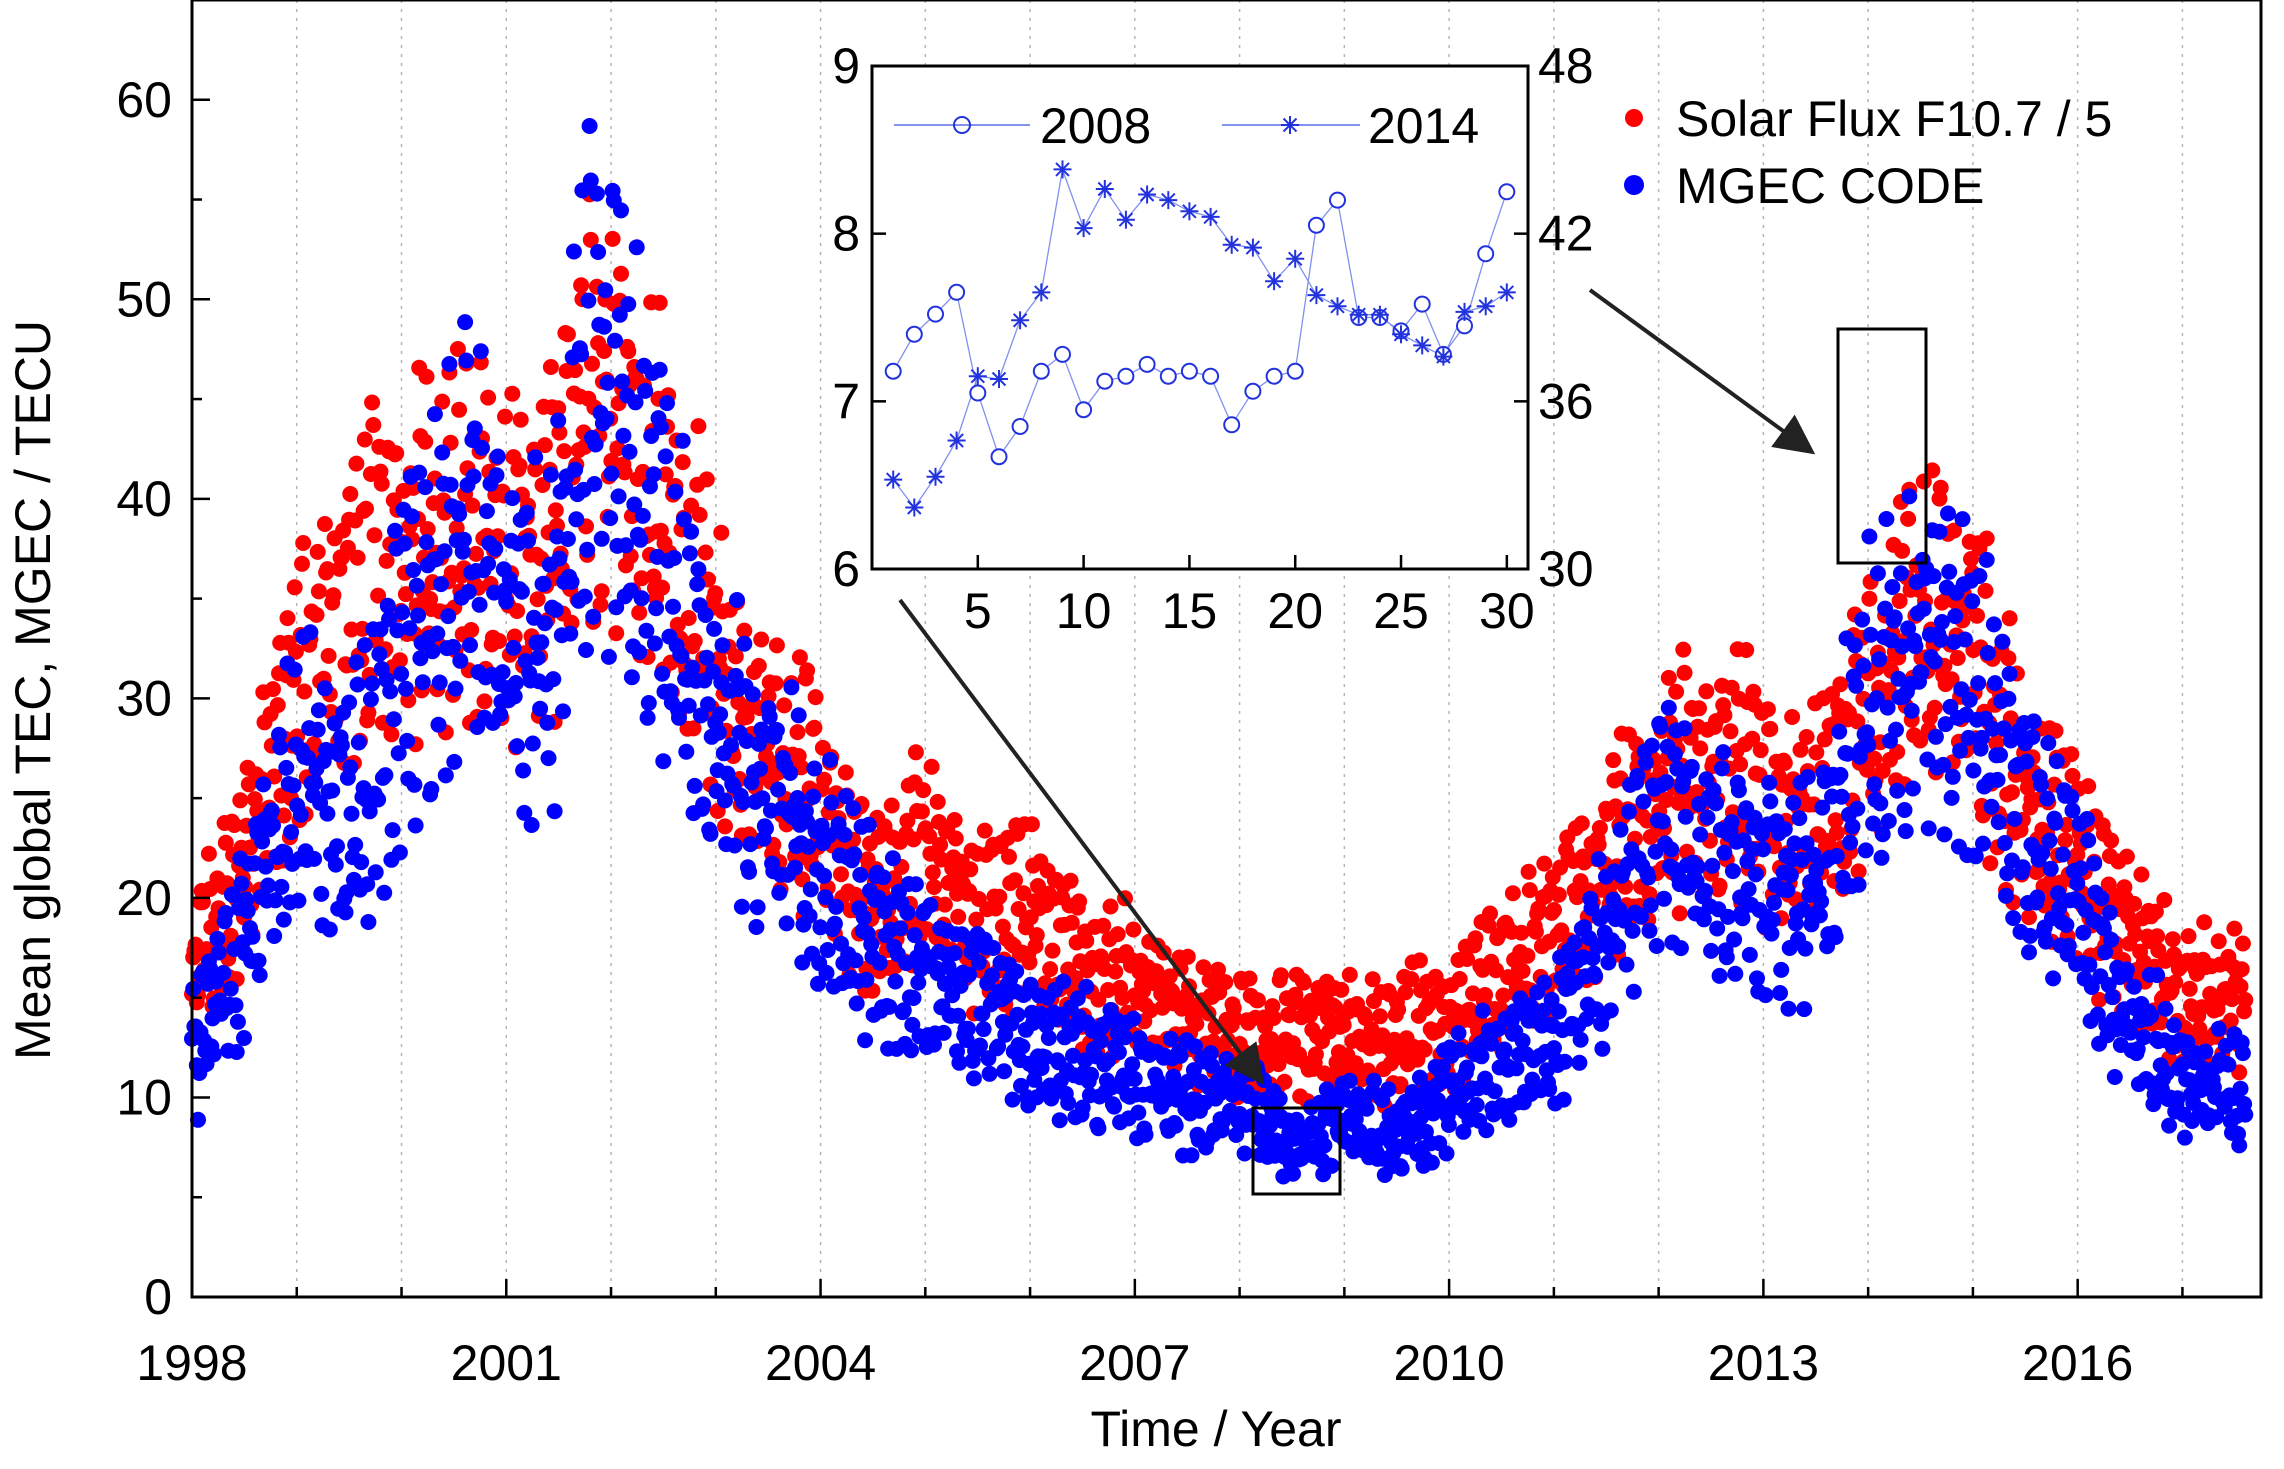 The height and width of the screenshot is (1469, 2284). Describe the element at coordinates (1200, 317) in the screenshot. I see `inset-plot-frame` at that location.